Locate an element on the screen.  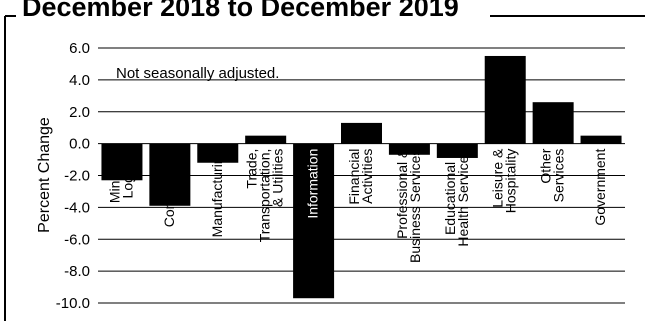
y-tick-label: -8.0 is located at coordinates (77, 271).